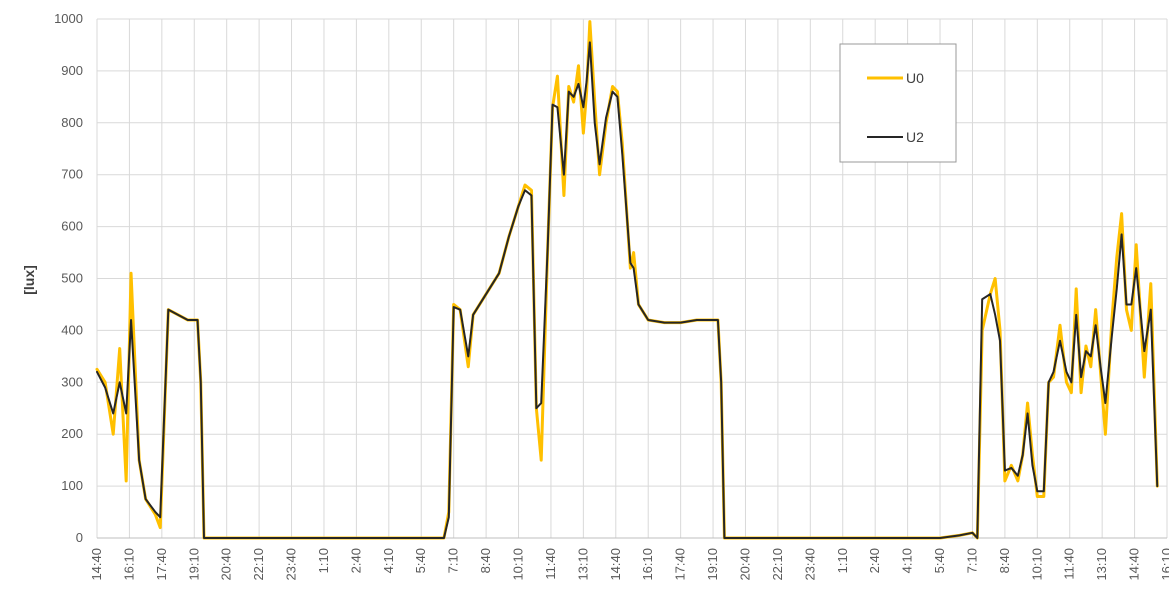 Image resolution: width=1169 pixels, height=601 pixels. I want to click on y-tick-label: 500, so click(72, 278).